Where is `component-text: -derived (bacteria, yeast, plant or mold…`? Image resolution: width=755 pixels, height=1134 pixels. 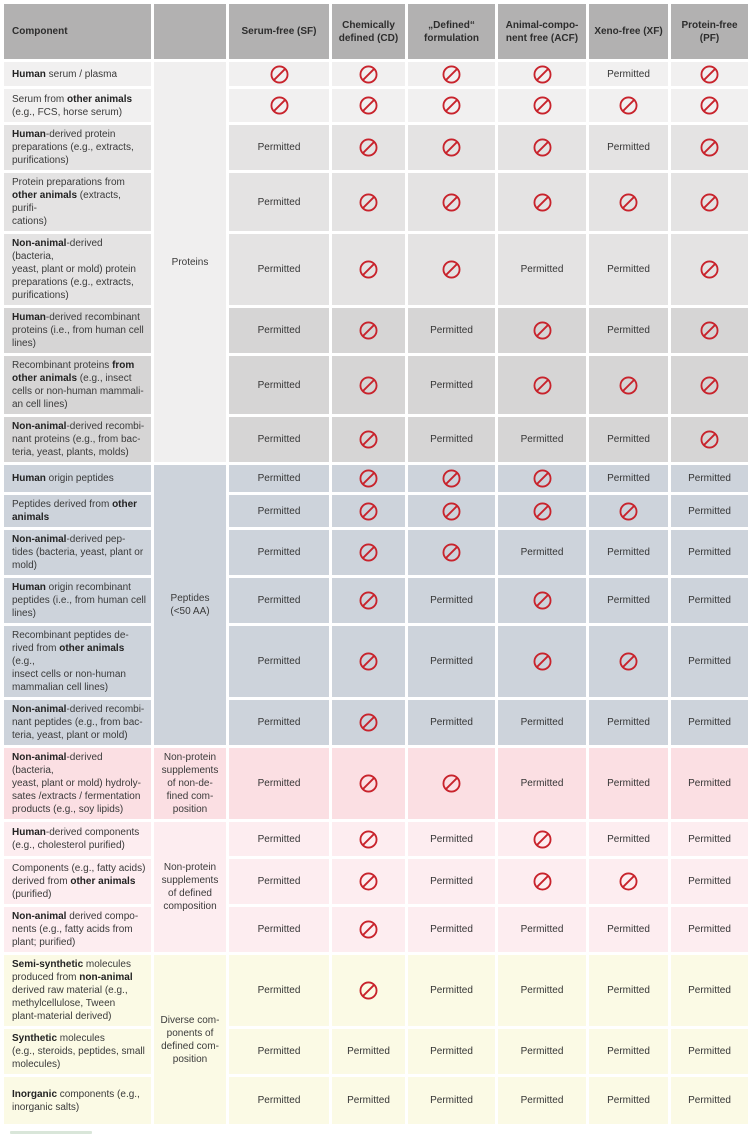
component-text: -derived (bacteria, yeast, plant or mold… is located at coordinates (76, 783).